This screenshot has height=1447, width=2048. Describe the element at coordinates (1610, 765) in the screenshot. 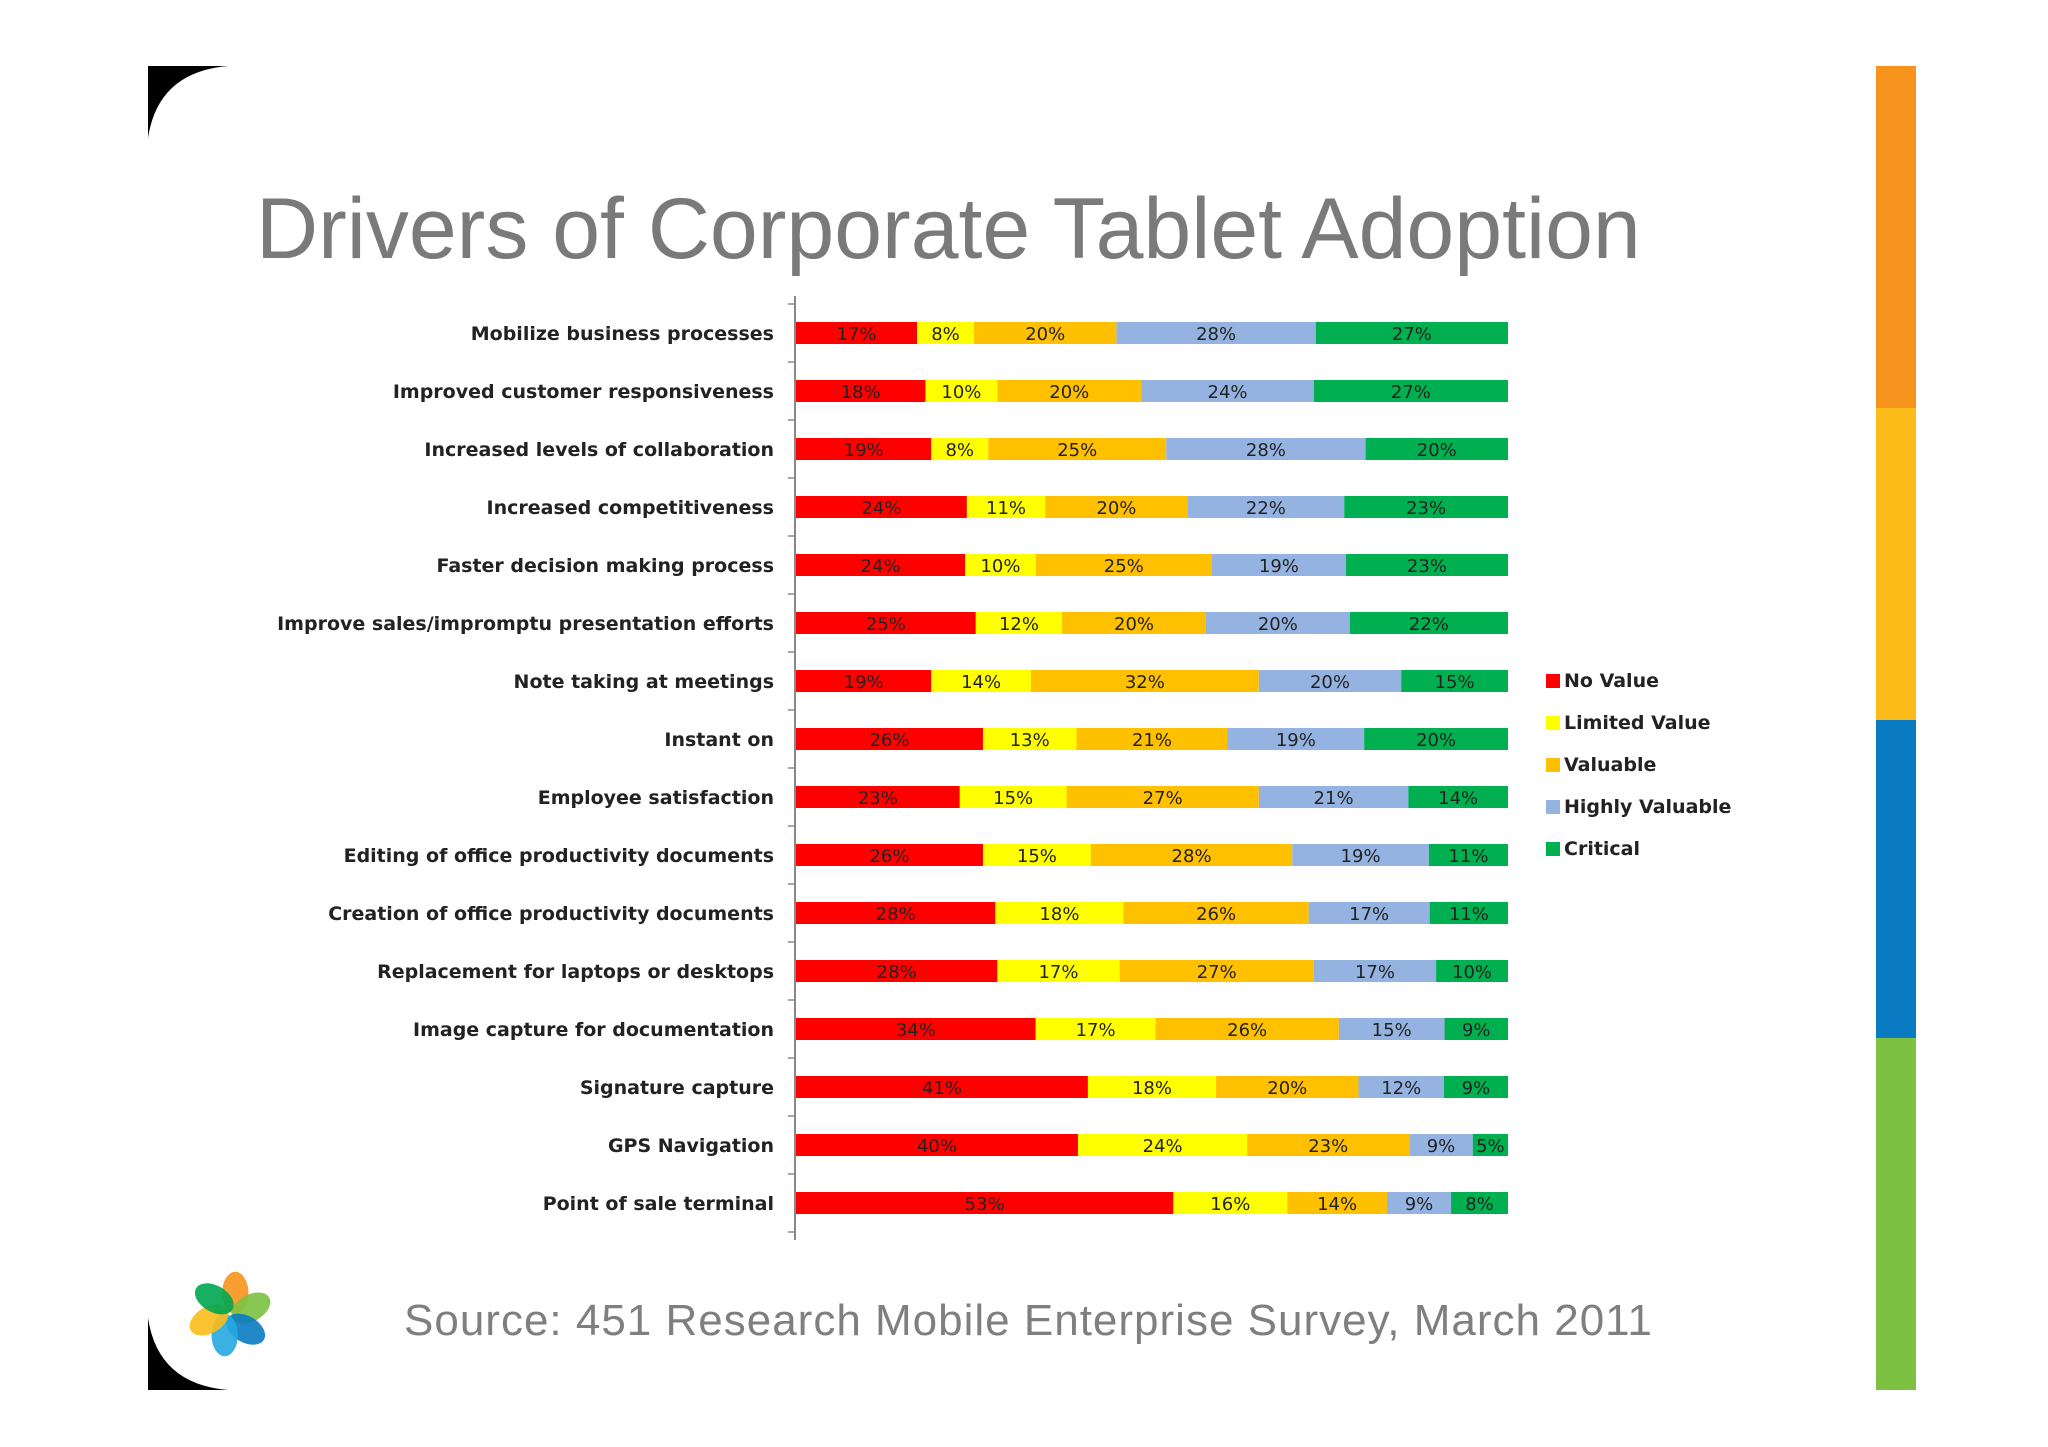

I see `legend-label: Valuable` at that location.